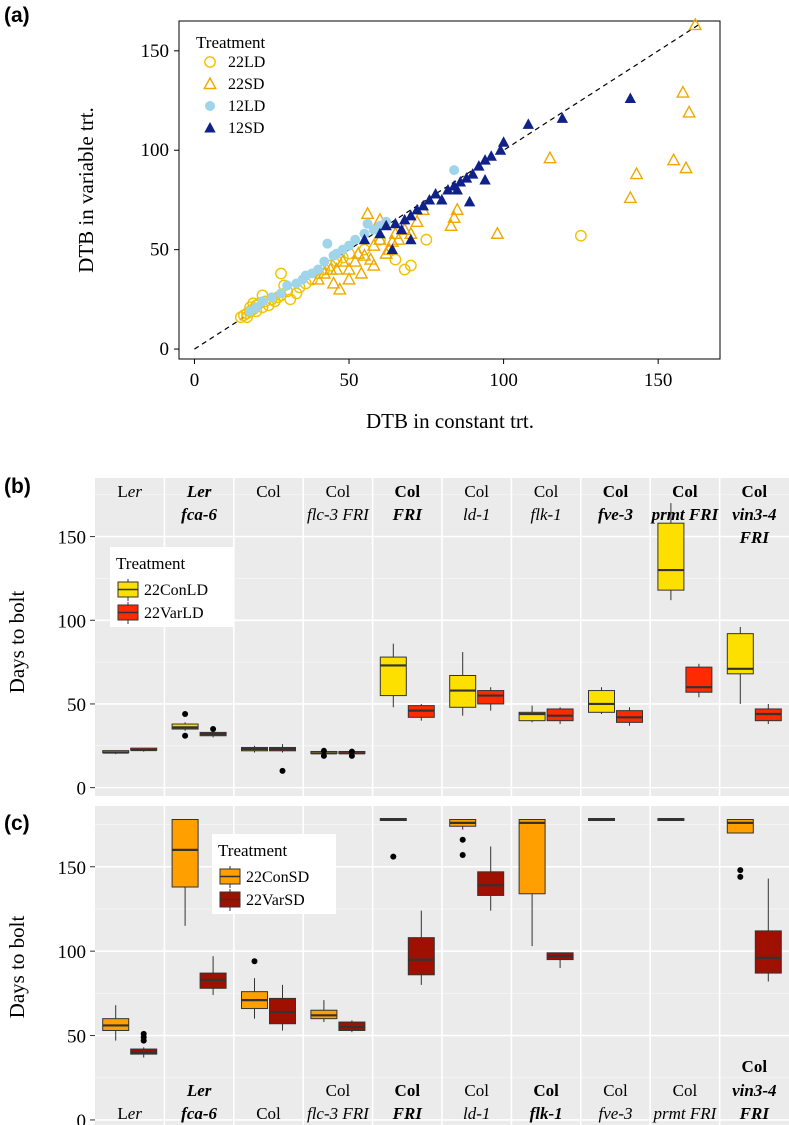 The width and height of the screenshot is (789, 1125). Describe the element at coordinates (476, 514) in the screenshot. I see `strip-label: ld-1` at that location.